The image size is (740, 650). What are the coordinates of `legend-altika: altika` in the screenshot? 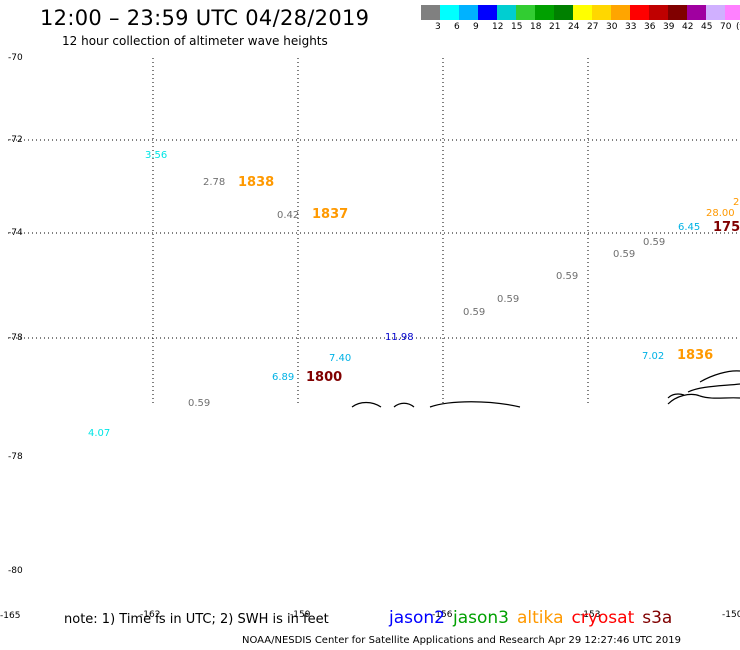 It's located at (540, 618).